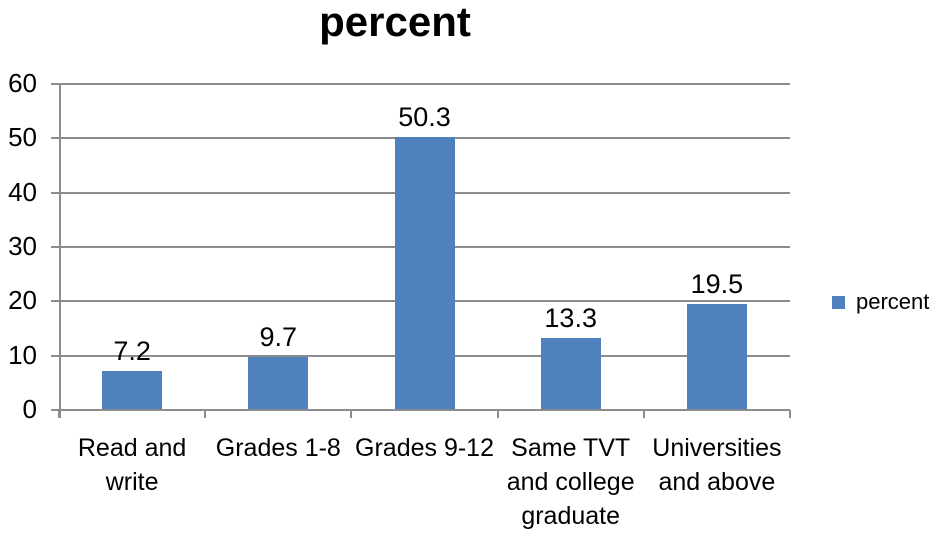  What do you see at coordinates (717, 284) in the screenshot?
I see `bar-value-label: 19.5` at bounding box center [717, 284].